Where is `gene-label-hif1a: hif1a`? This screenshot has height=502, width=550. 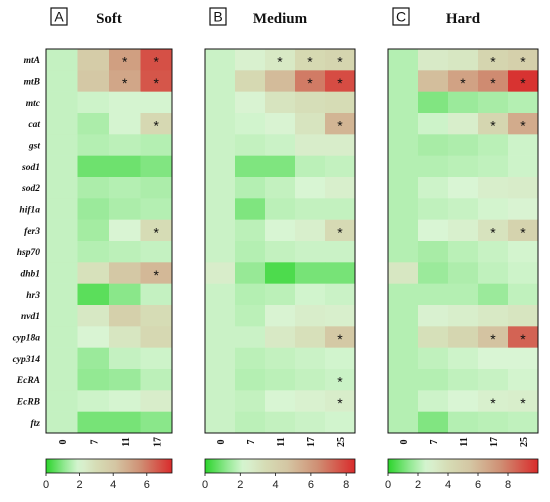
gene-label-hif1a: hif1a is located at coordinates (29, 211).